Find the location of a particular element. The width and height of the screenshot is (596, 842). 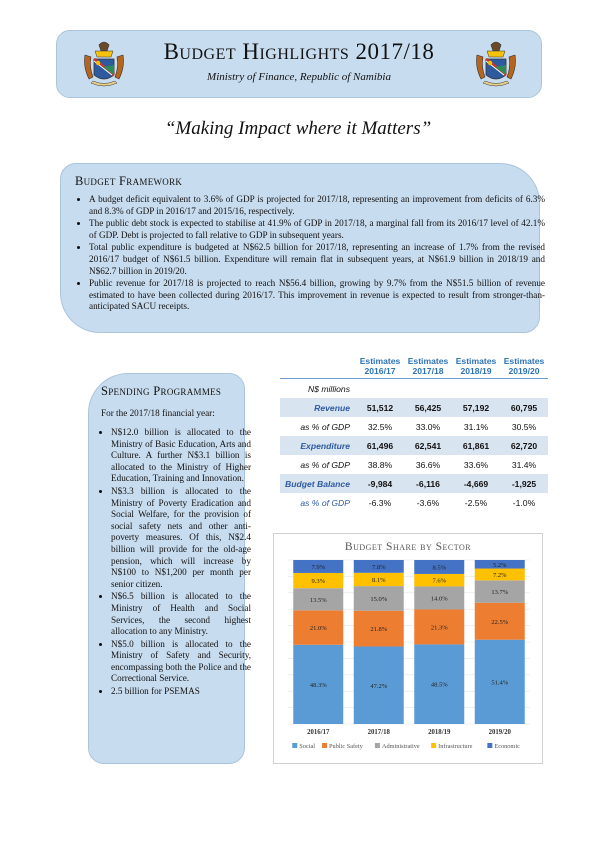

table-cell: 31.1% is located at coordinates (476, 426).